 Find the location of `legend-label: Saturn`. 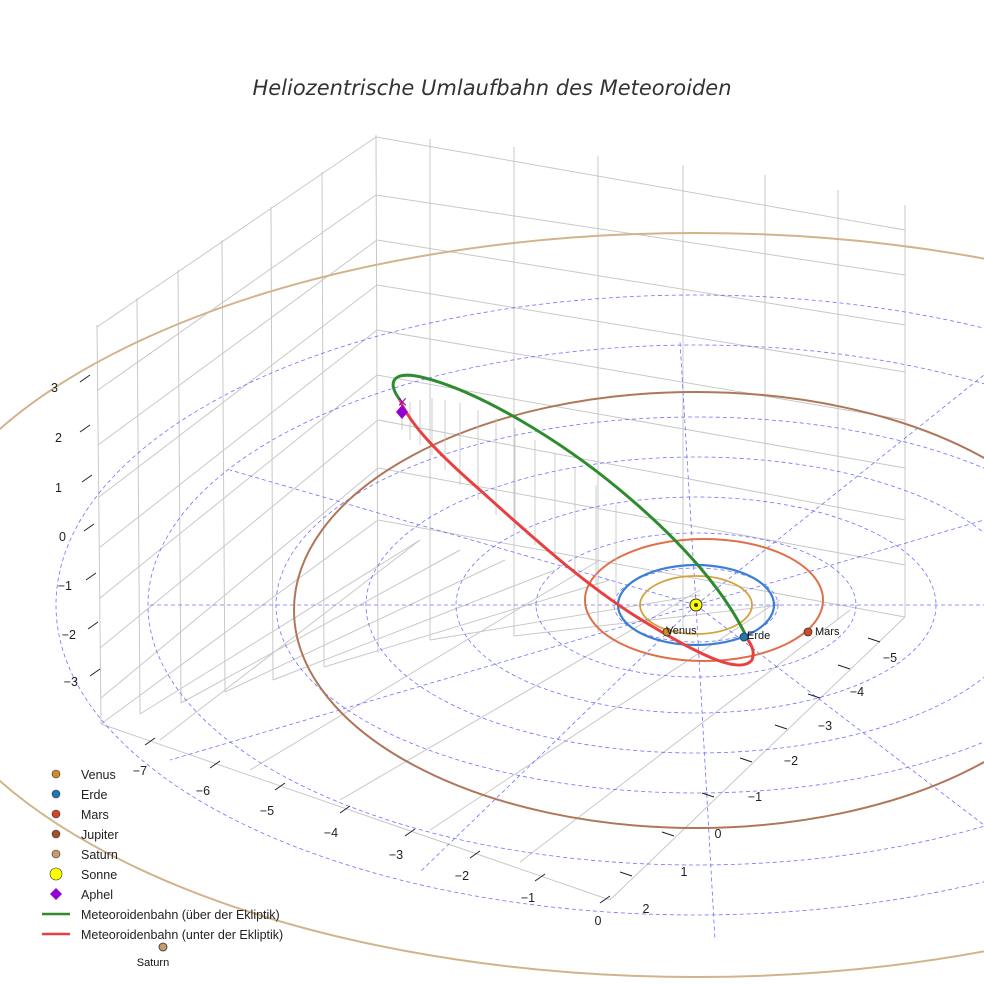

legend-label: Saturn is located at coordinates (99, 855).